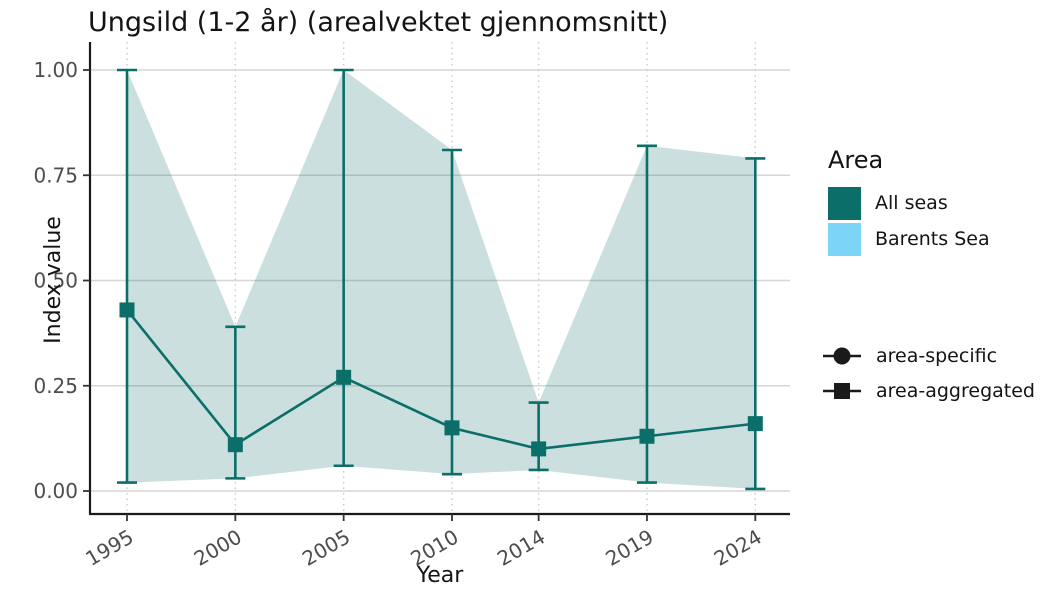 This screenshot has width=1050, height=600. I want to click on area-specific-label: area-specific, so click(937, 355).